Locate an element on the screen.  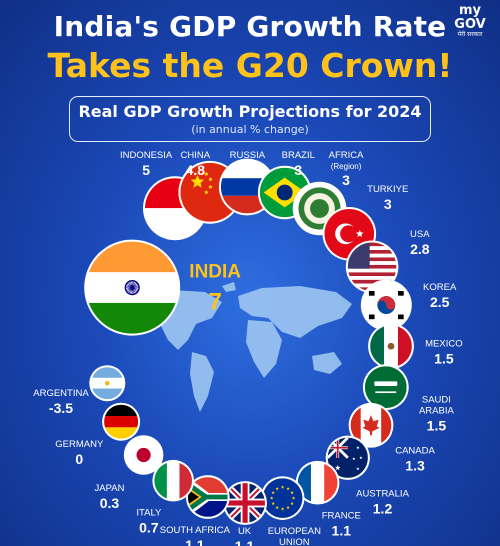
south-africa-flag-mark is located at coordinates (207, 497).